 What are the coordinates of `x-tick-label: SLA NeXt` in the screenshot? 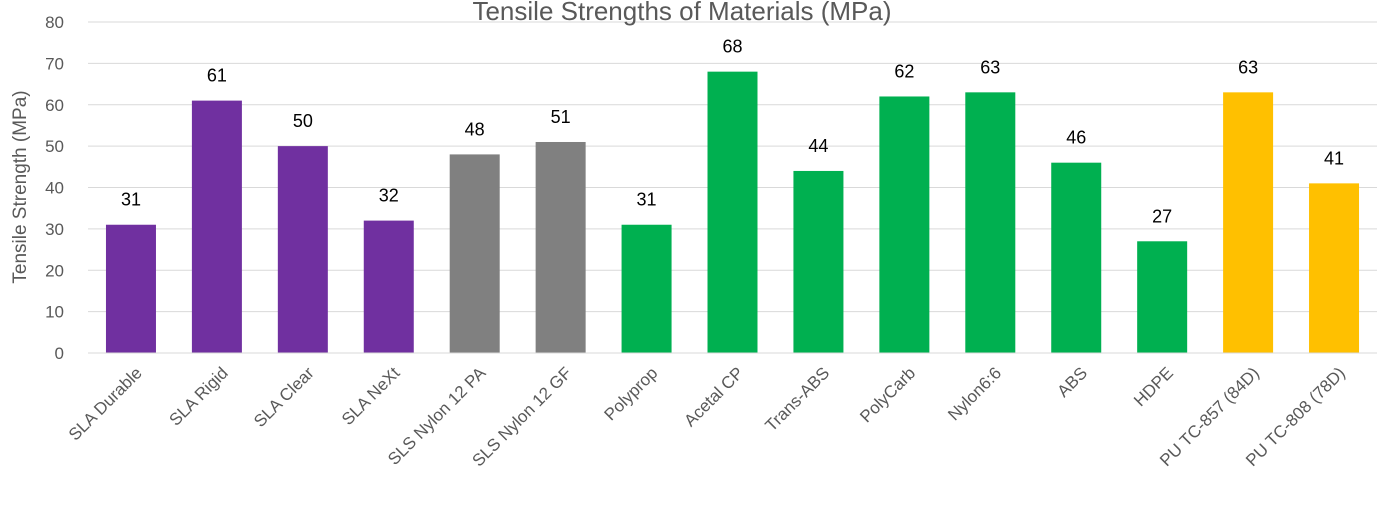 It's located at (371, 396).